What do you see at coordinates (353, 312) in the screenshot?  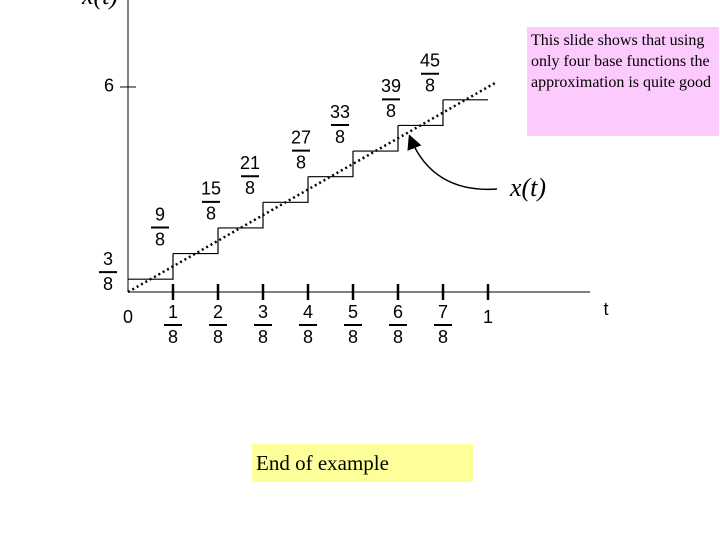 I see `x-tick-label-num: 5` at bounding box center [353, 312].